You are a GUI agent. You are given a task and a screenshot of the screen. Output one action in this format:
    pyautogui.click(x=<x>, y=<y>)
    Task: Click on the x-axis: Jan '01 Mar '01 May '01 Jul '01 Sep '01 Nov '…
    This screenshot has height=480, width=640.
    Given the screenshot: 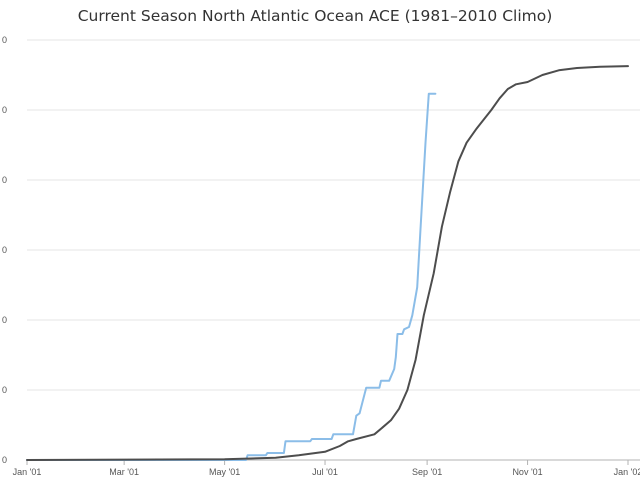 What is the action you would take?
    pyautogui.click(x=326, y=468)
    